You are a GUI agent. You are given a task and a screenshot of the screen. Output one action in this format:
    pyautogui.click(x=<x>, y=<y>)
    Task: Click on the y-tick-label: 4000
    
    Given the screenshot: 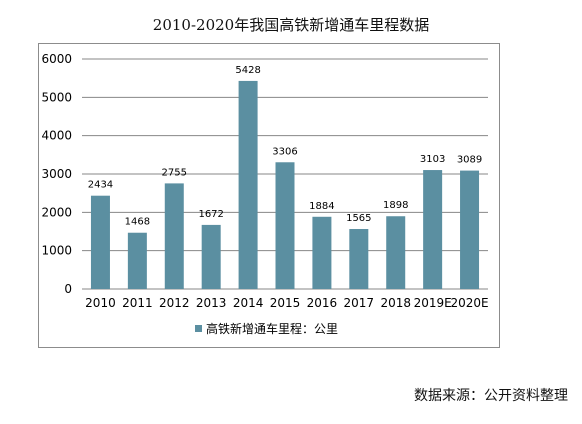 What is the action you would take?
    pyautogui.click(x=56, y=136)
    